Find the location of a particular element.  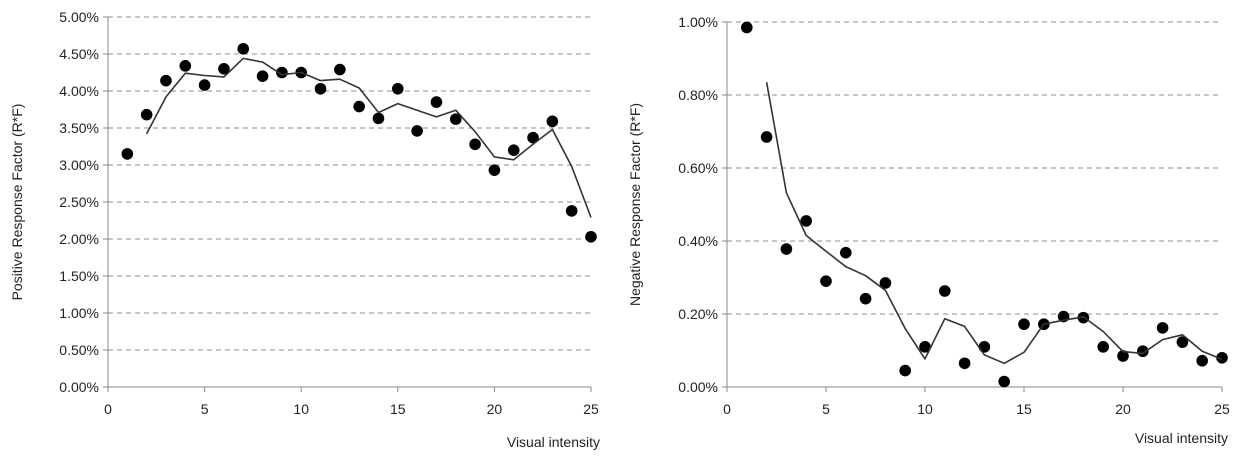

y-tick-label: 0.80% is located at coordinates (698, 95).